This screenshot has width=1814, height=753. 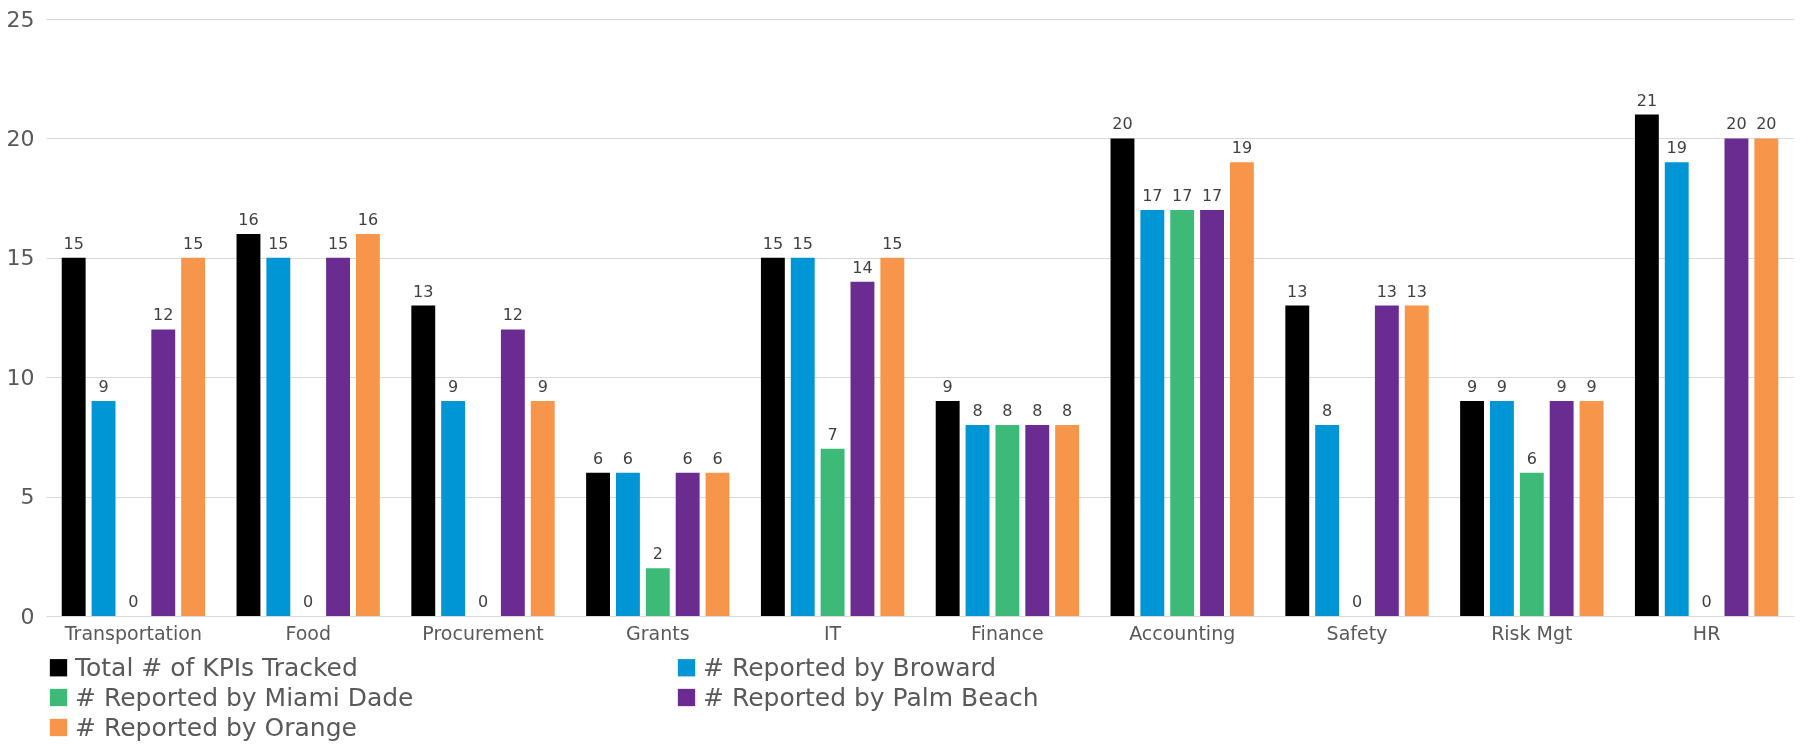 I want to click on x-tick-label: Transportation, so click(x=132, y=632).